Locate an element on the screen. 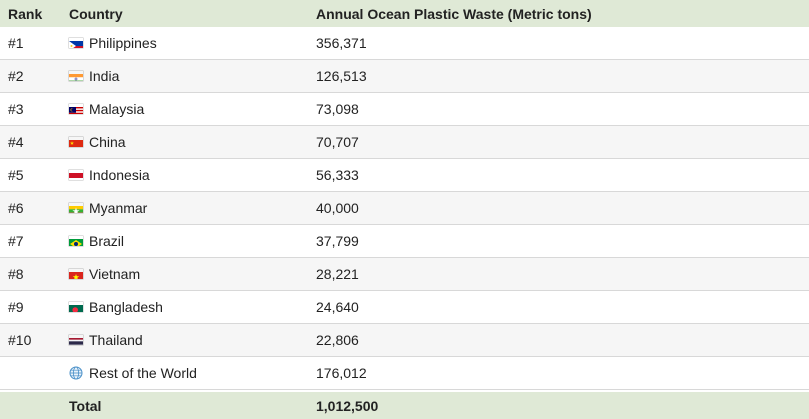 This screenshot has height=419, width=809. country-cell: Rest of the World is located at coordinates (133, 373).